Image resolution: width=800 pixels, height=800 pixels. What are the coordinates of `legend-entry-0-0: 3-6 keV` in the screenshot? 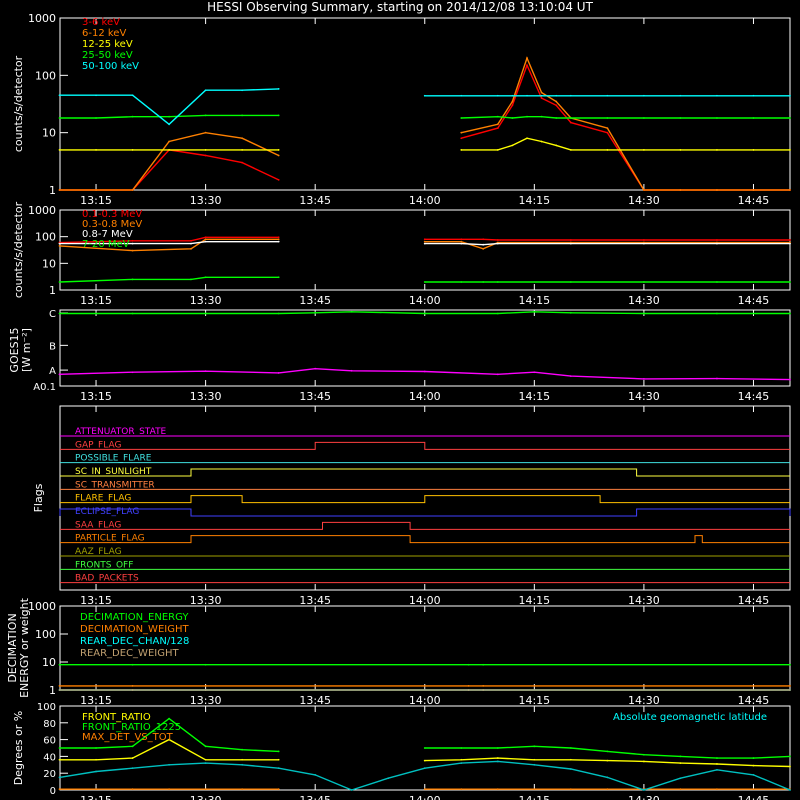 It's located at (101, 22).